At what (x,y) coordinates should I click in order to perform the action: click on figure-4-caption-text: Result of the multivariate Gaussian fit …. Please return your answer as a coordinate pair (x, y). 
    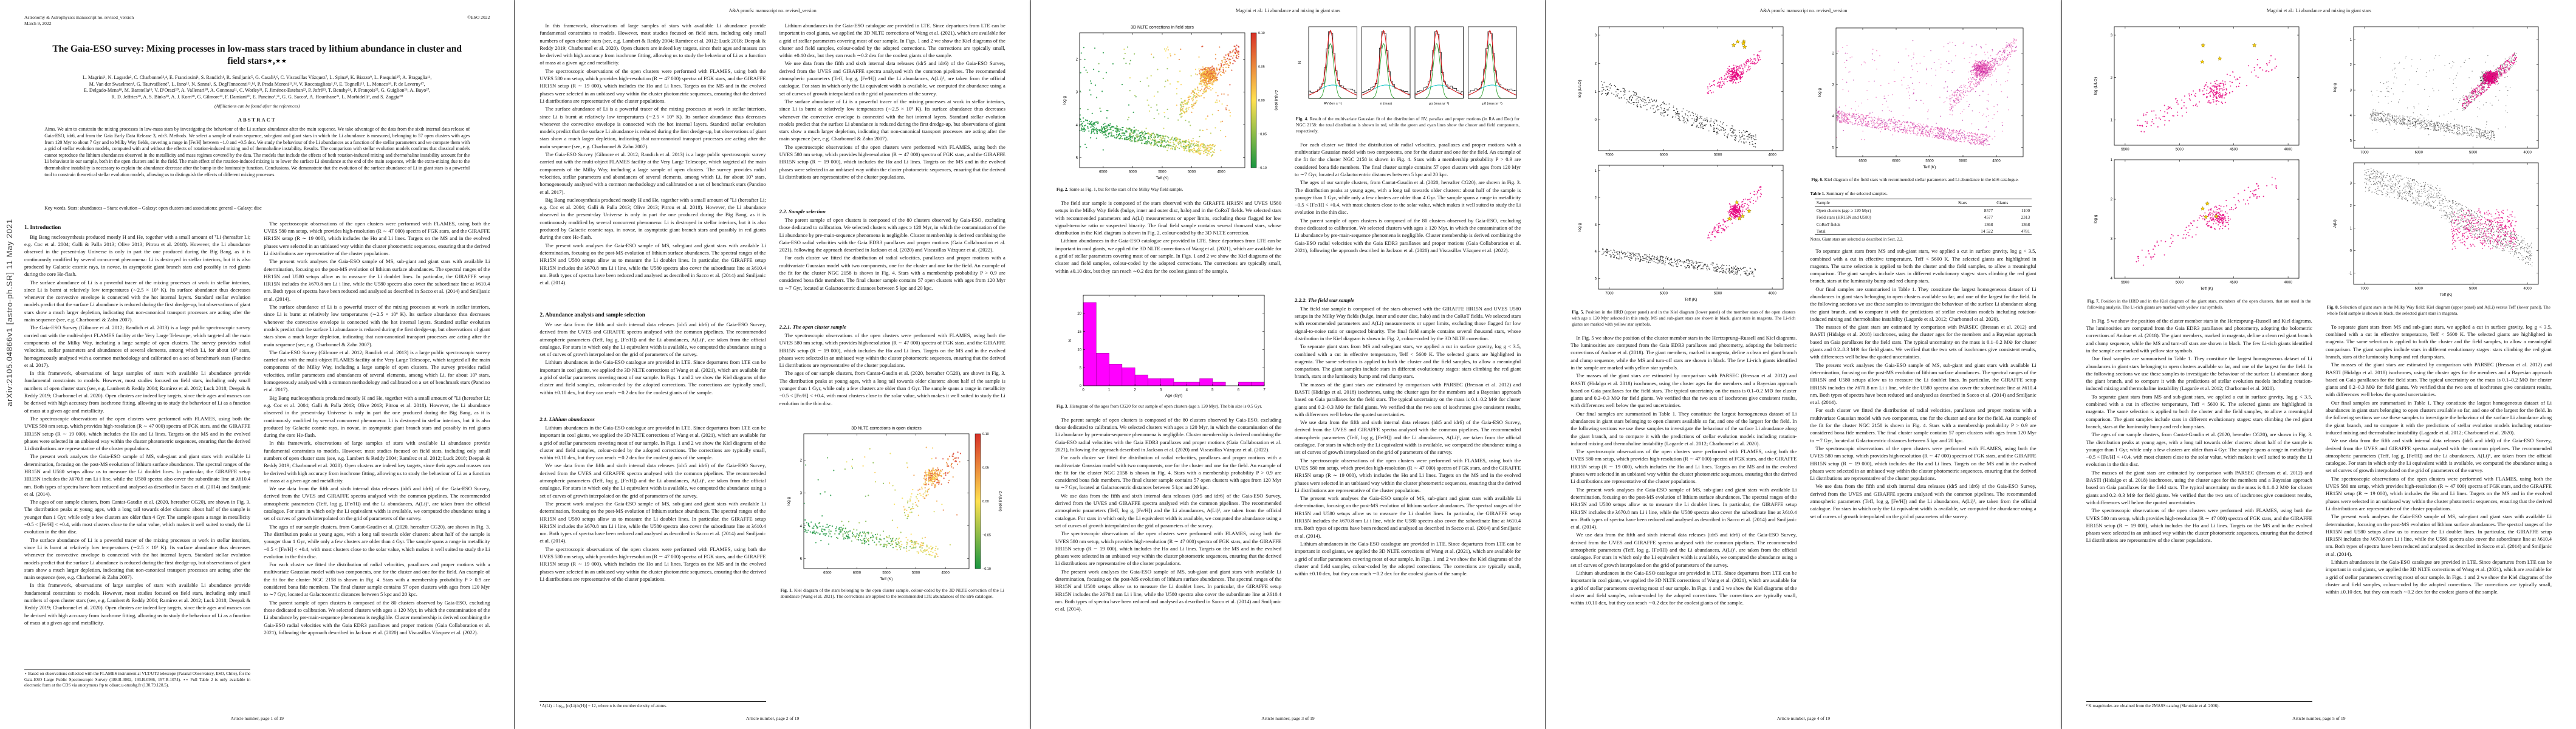
    Looking at the image, I should click on (1408, 125).